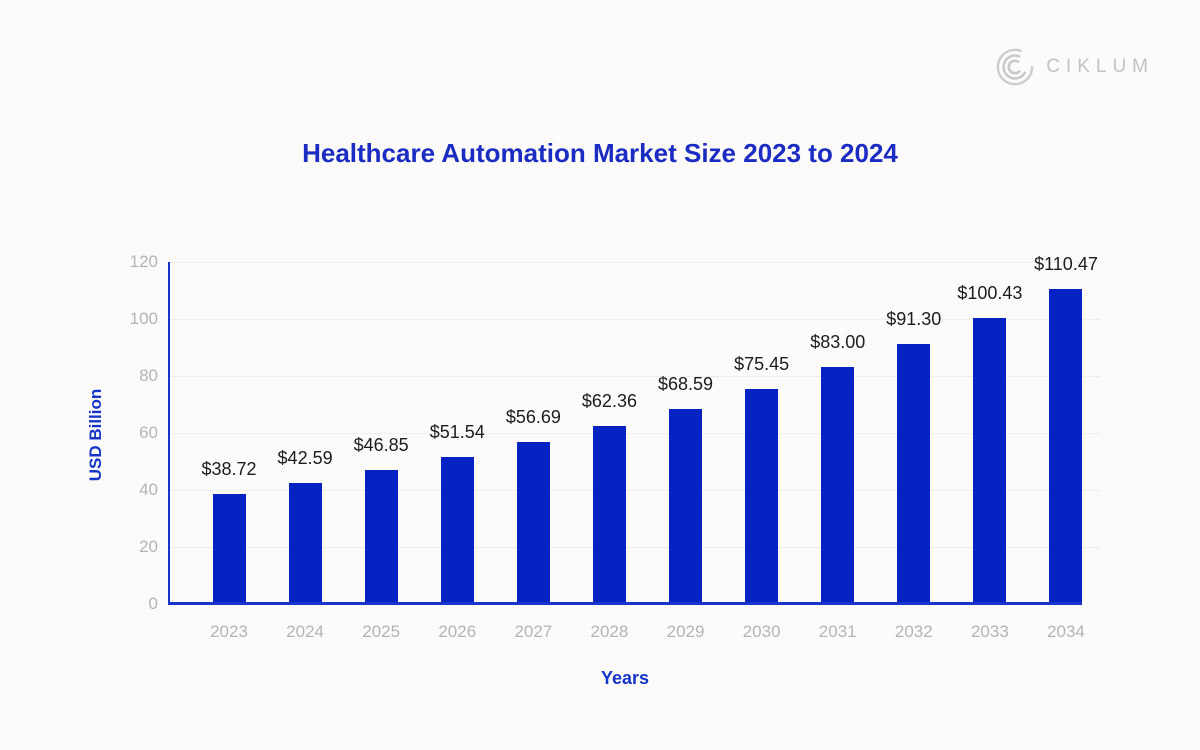 This screenshot has width=1200, height=750. What do you see at coordinates (838, 342) in the screenshot?
I see `bar-value-label-2031: $83.00` at bounding box center [838, 342].